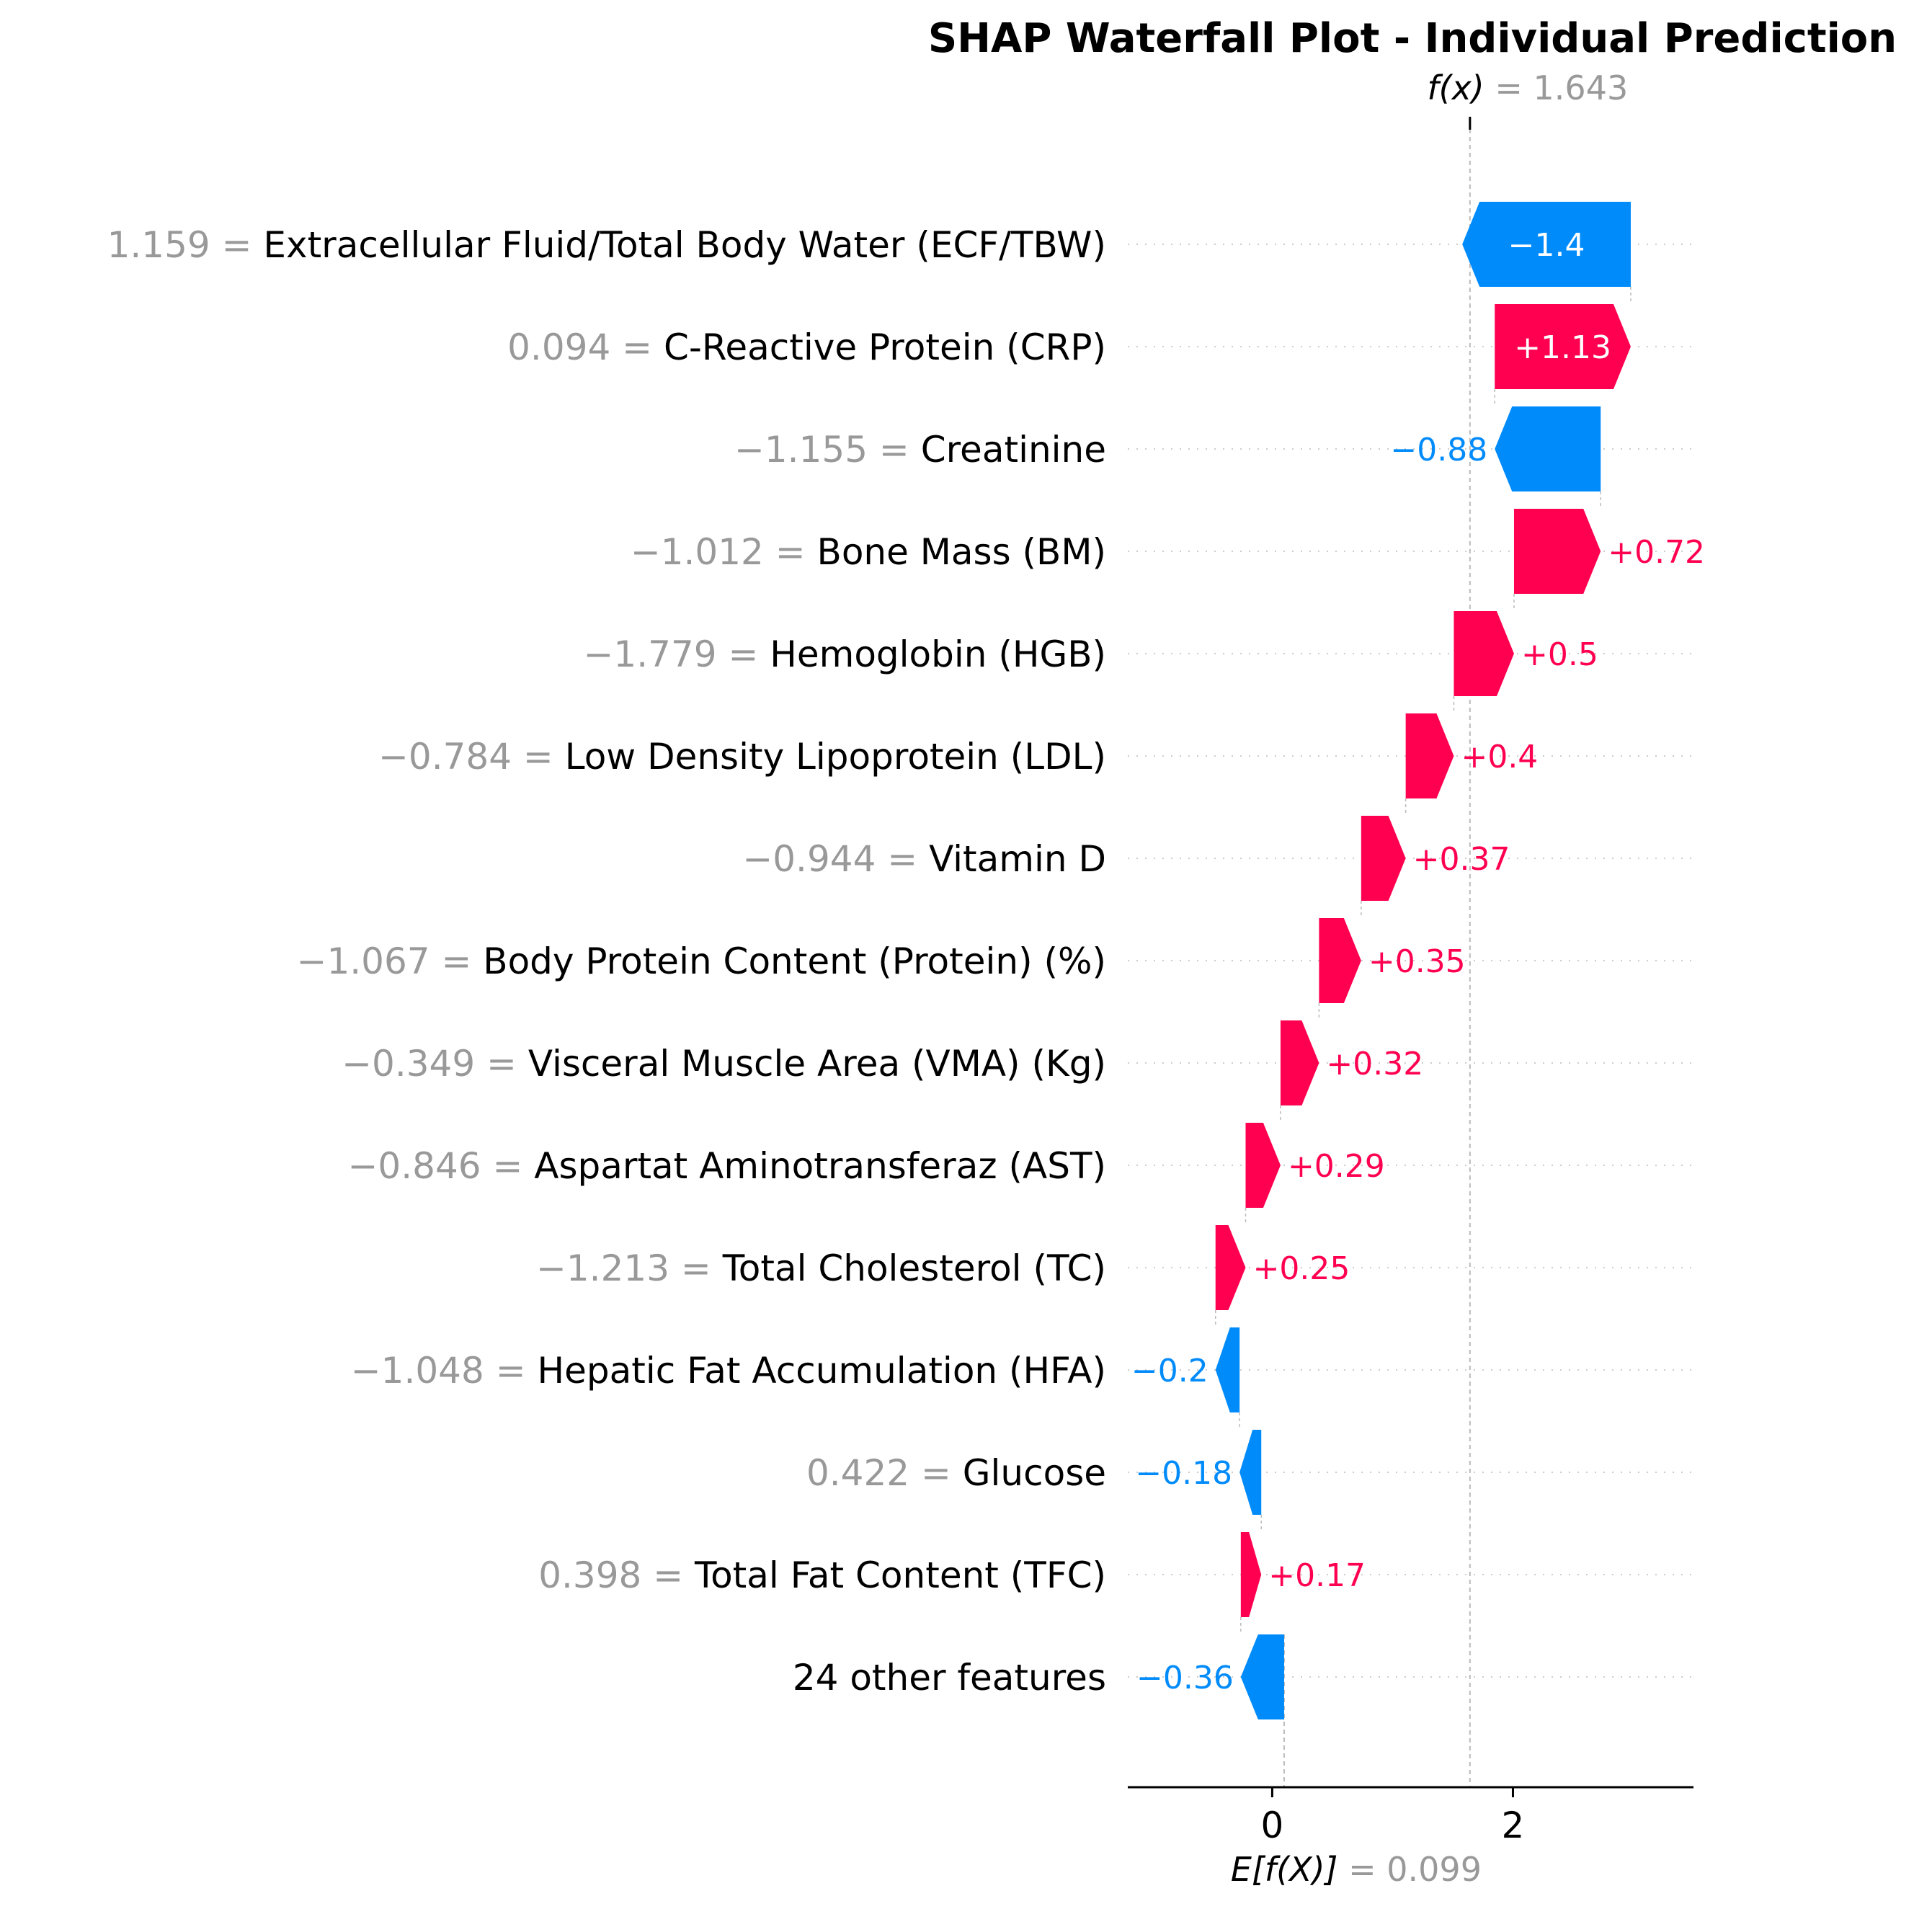 This screenshot has width=1932, height=1909. I want to click on feature-value: −1.155 =, so click(827, 450).